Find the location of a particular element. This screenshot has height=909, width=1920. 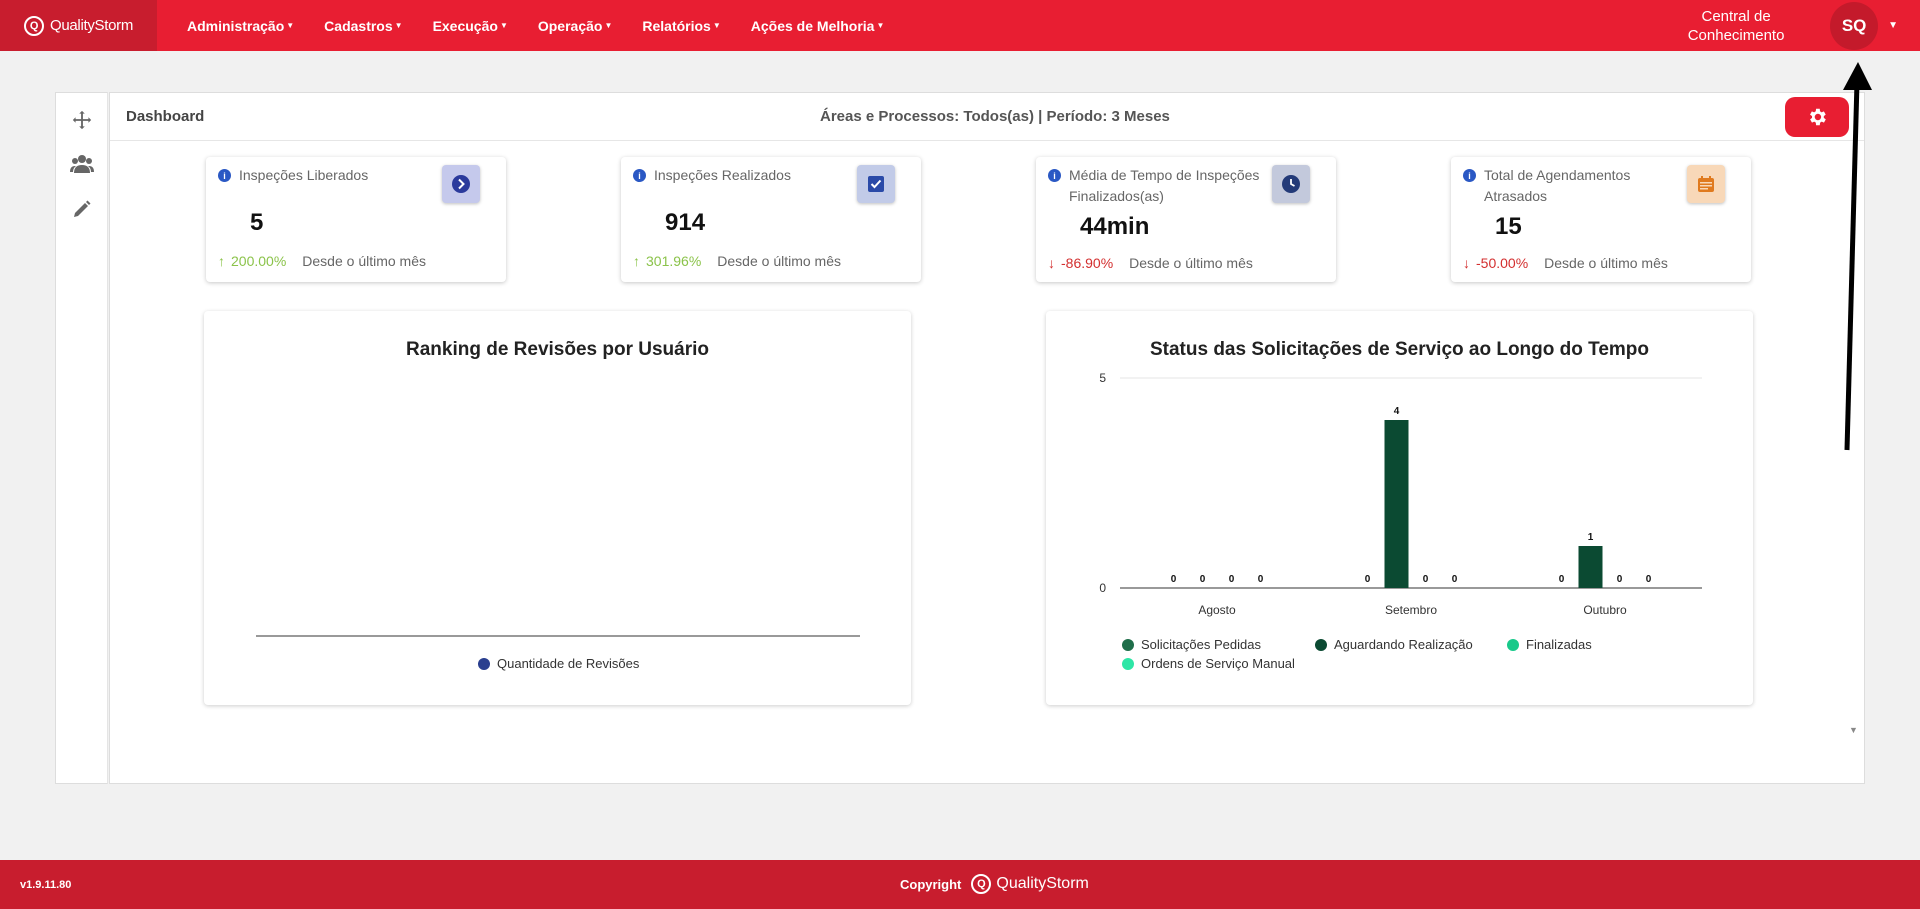

menu-administracao: Administração ▼ is located at coordinates (240, 25).